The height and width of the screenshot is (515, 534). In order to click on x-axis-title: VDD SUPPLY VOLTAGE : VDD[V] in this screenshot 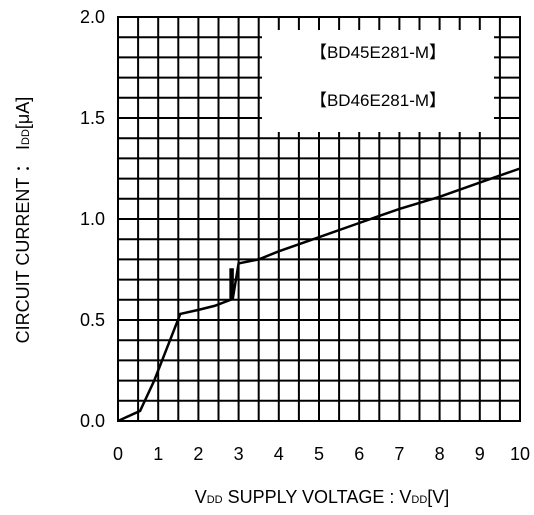, I will do `click(322, 497)`.